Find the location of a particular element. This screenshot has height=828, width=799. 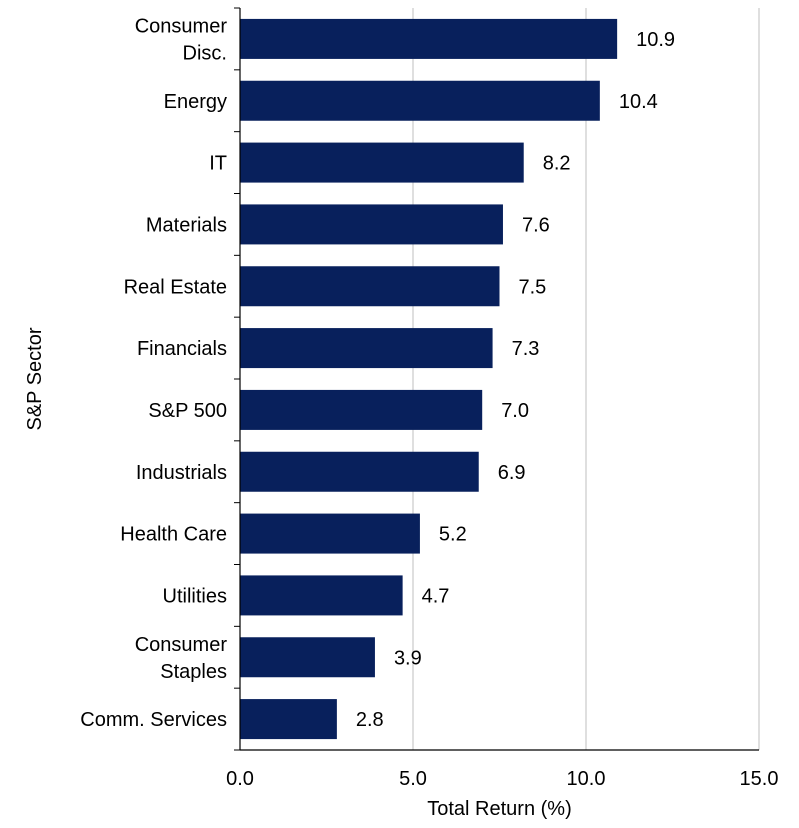

category-label: Energy is located at coordinates (195, 102).